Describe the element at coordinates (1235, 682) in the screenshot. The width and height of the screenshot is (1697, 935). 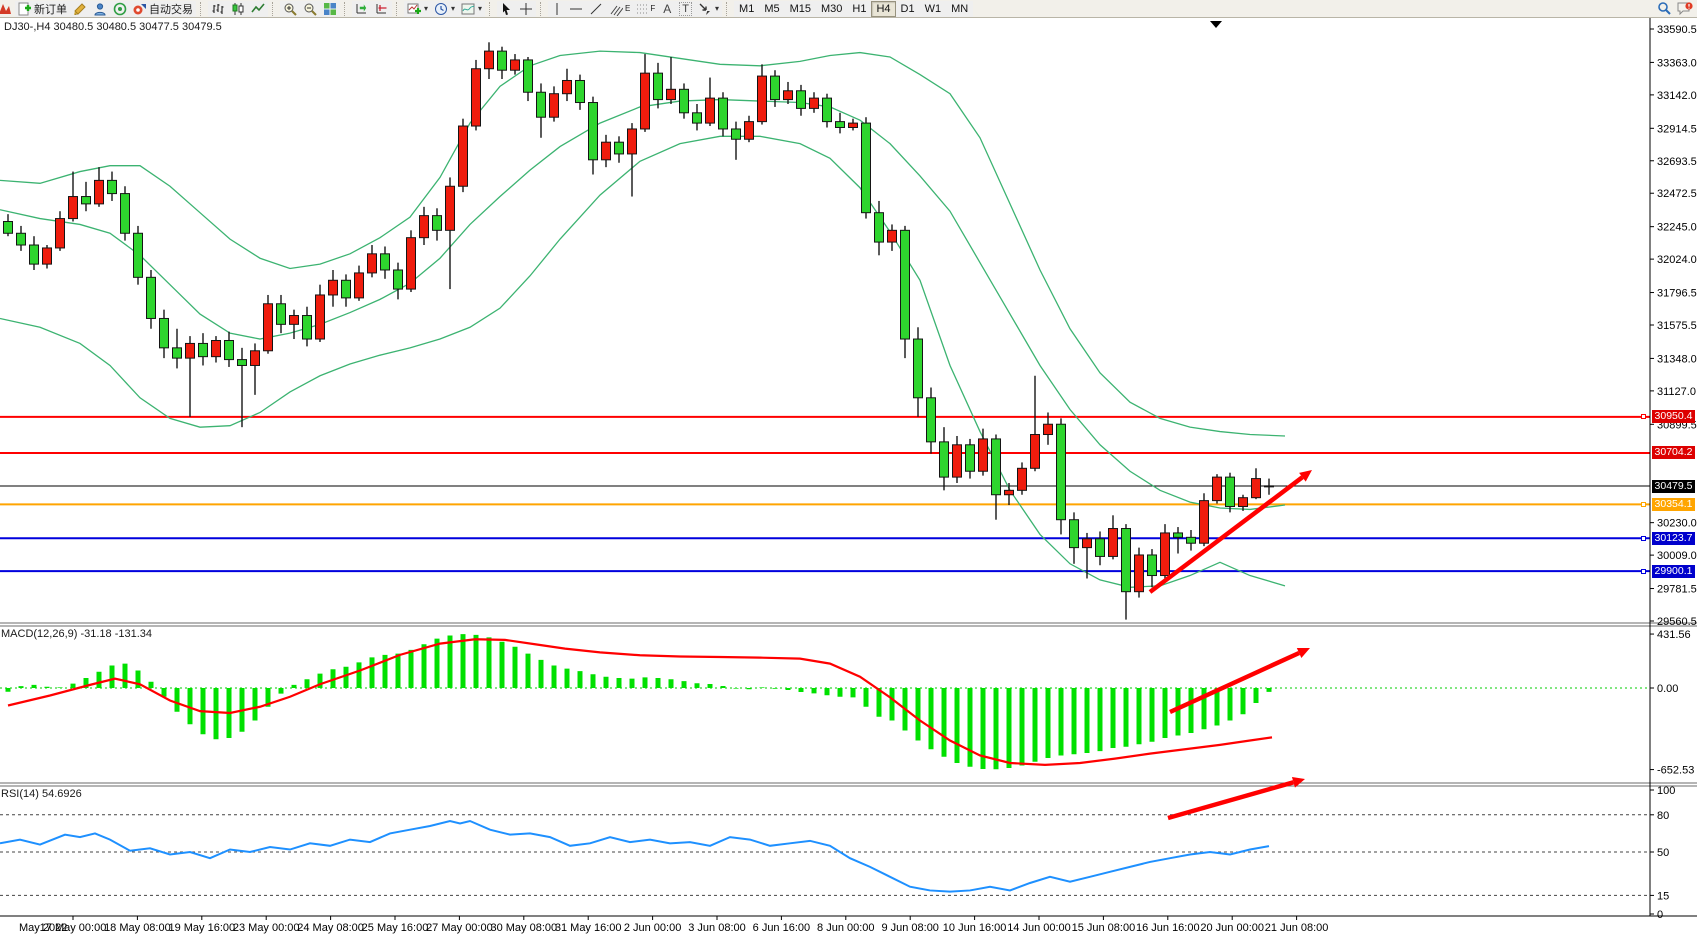
I see `trend-arrow-macd` at that location.